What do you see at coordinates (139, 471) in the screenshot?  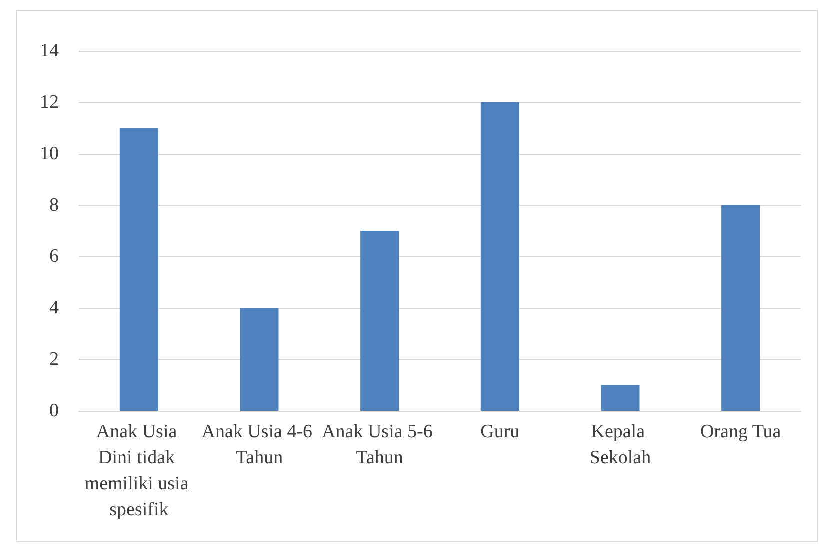 I see `x-tick-label: Anak Usia Dini tidak memiliki usia spesifik` at bounding box center [139, 471].